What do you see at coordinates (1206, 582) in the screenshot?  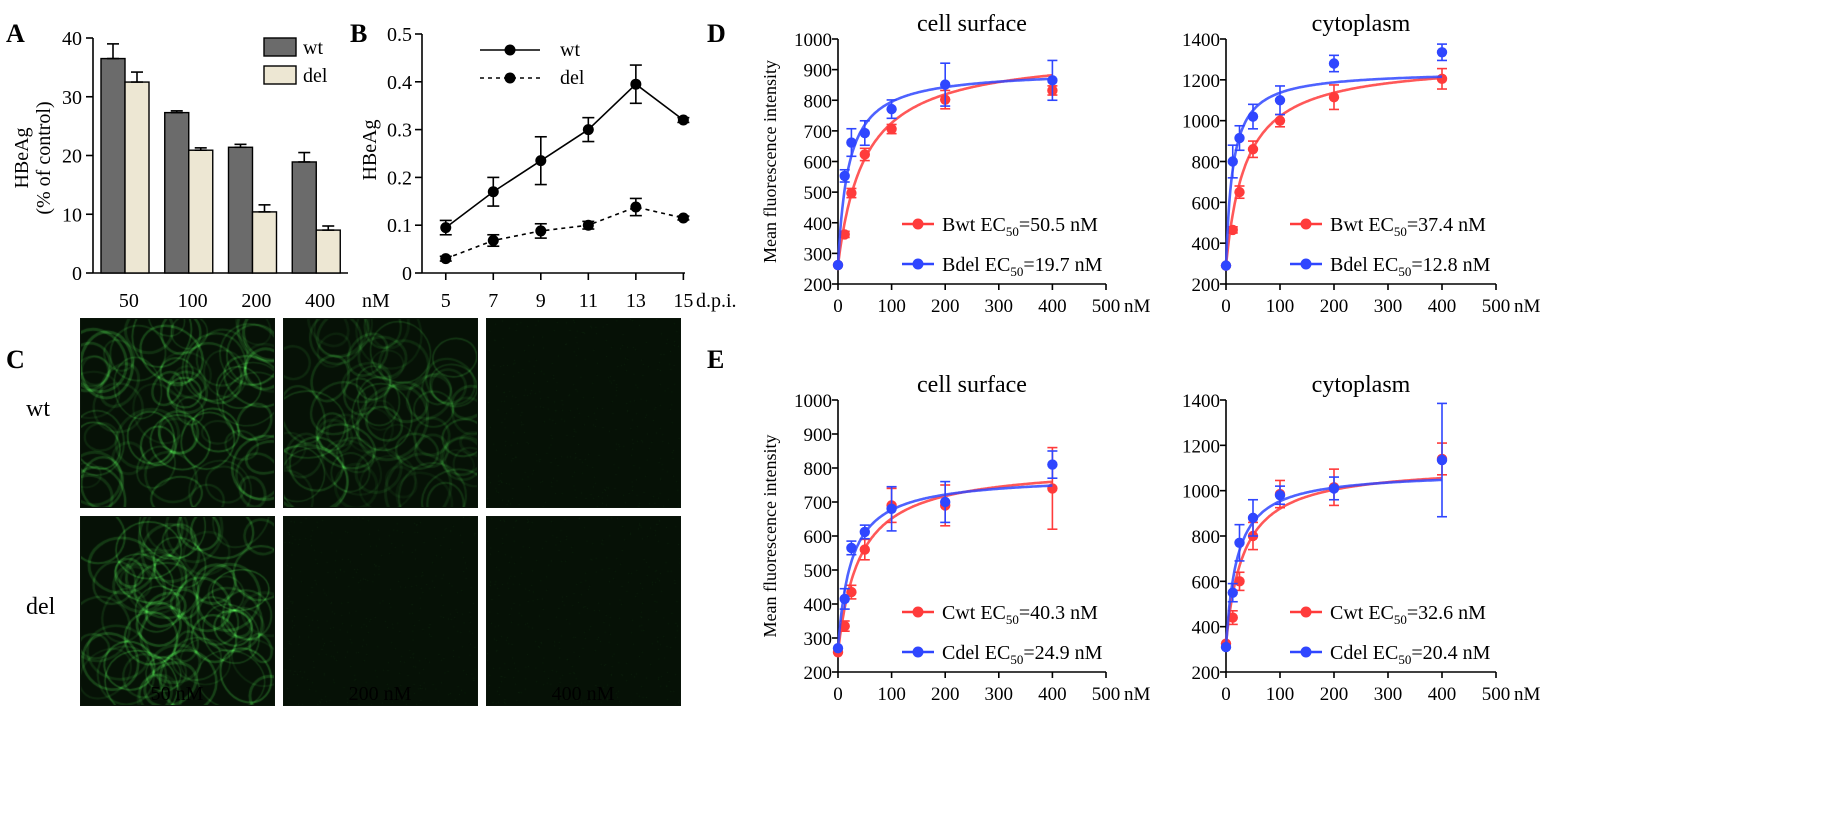 I see `e-cytoplasm-y-tick-label: 600` at bounding box center [1206, 582].